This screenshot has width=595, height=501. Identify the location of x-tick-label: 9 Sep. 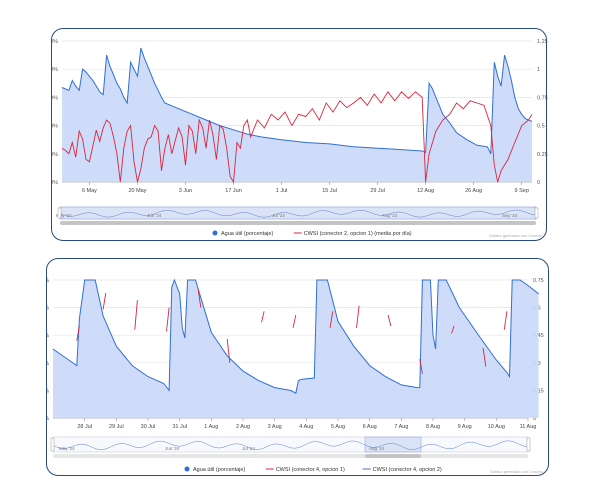
(522, 191).